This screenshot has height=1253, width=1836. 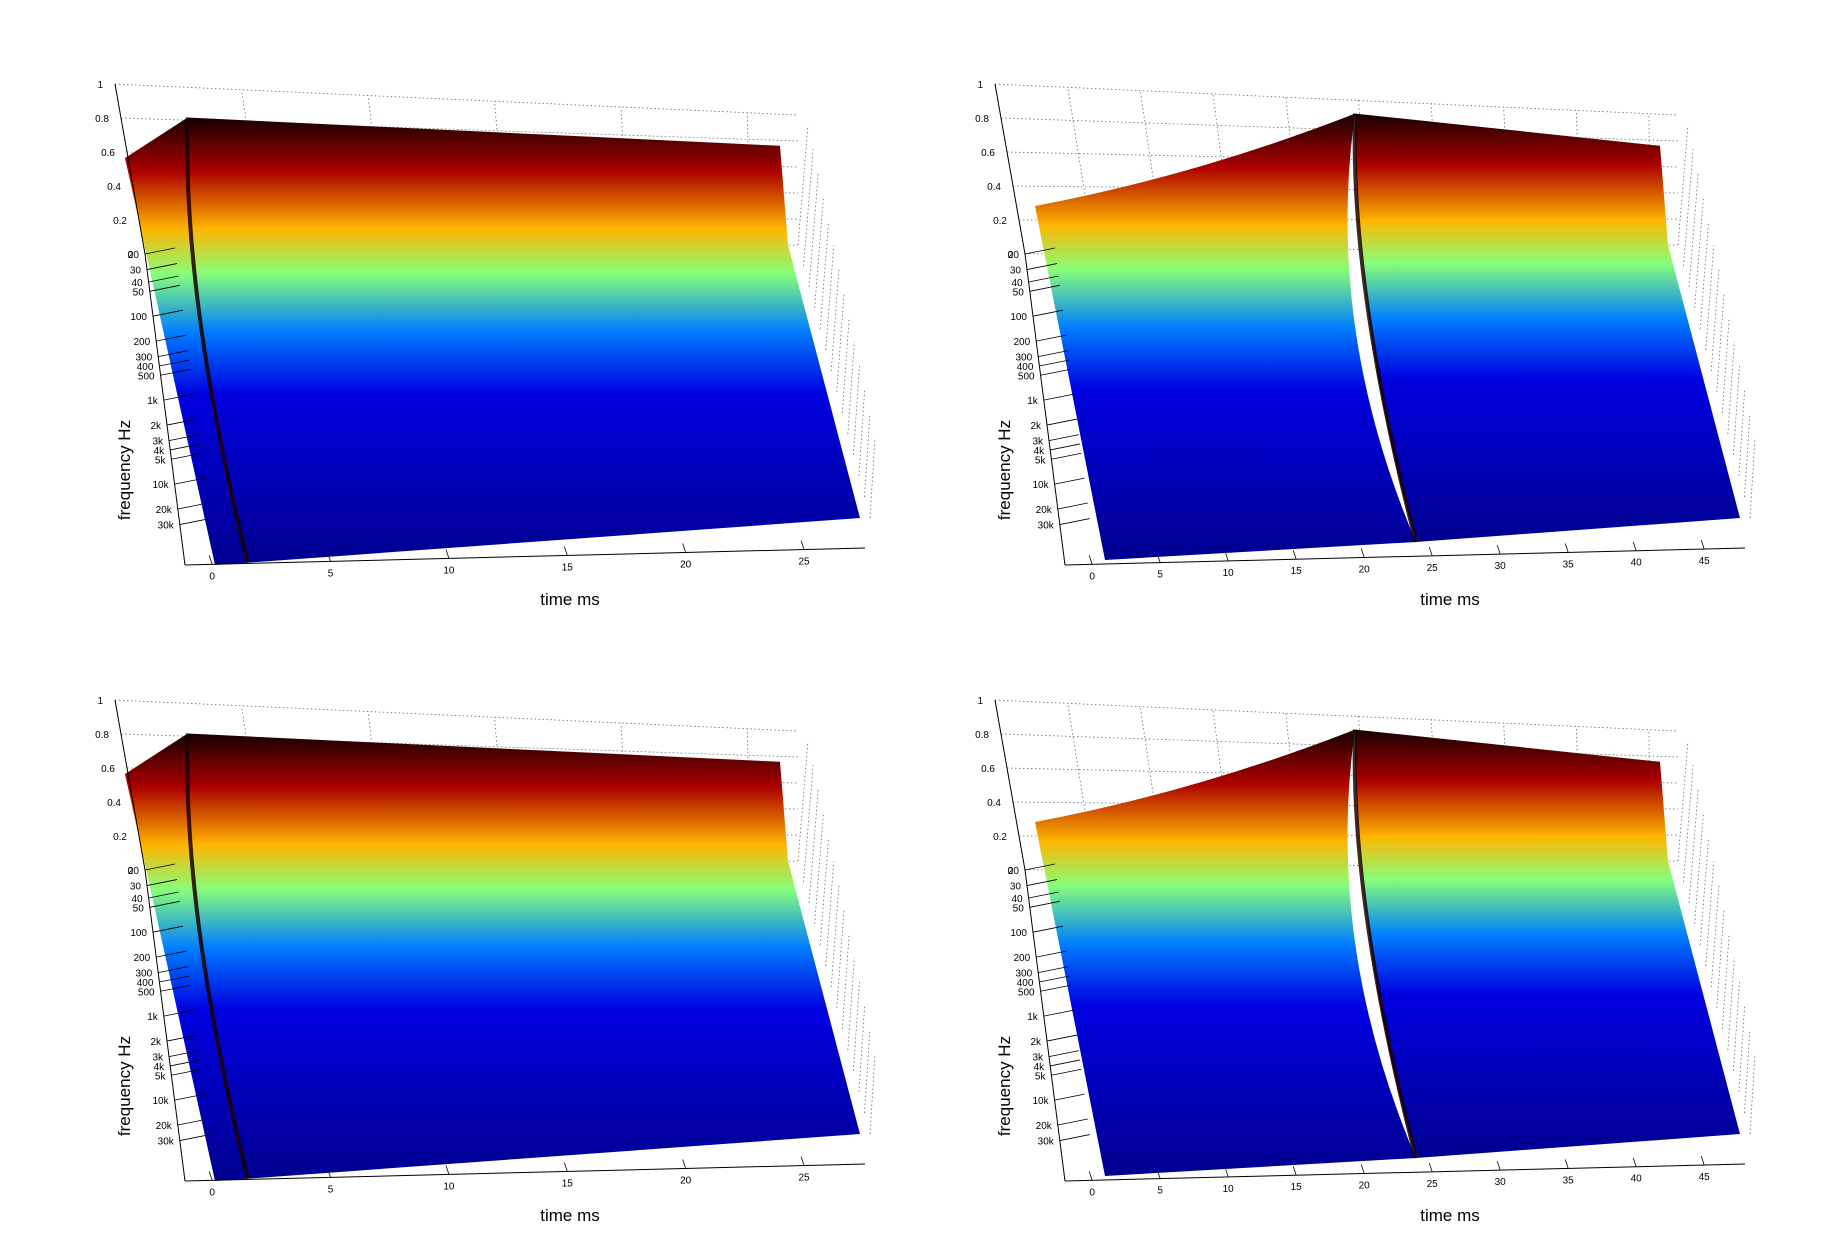 I want to click on y-tick-label: 500, so click(x=1026, y=376).